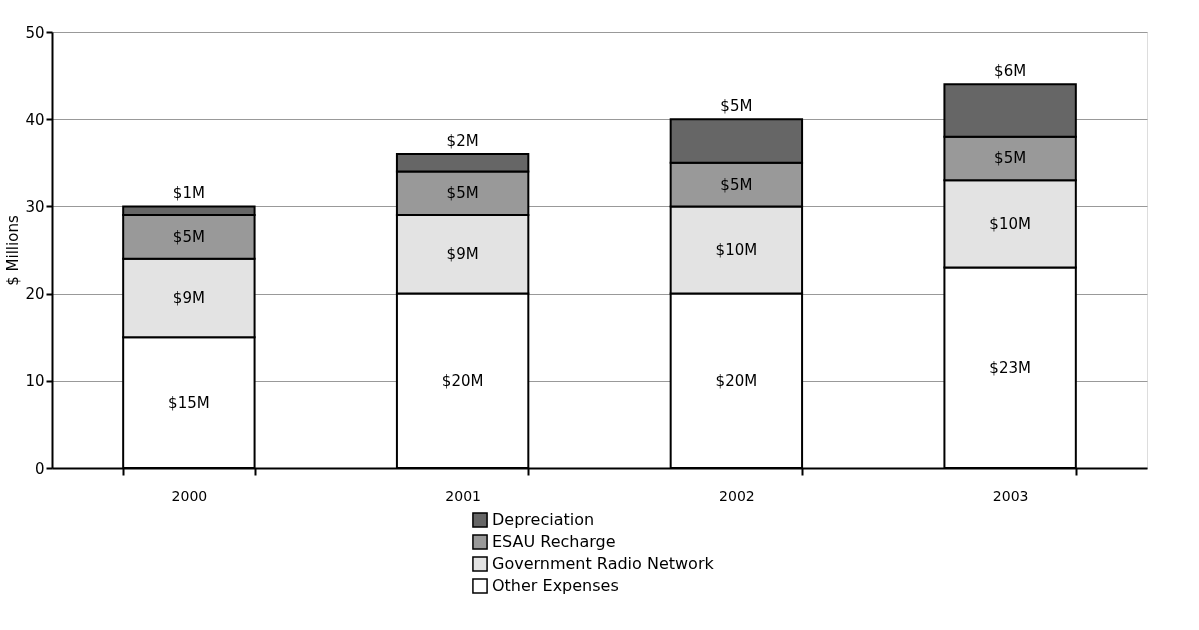 This screenshot has height=630, width=1199. Describe the element at coordinates (189, 495) in the screenshot. I see `x-tick-label: 2000` at that location.